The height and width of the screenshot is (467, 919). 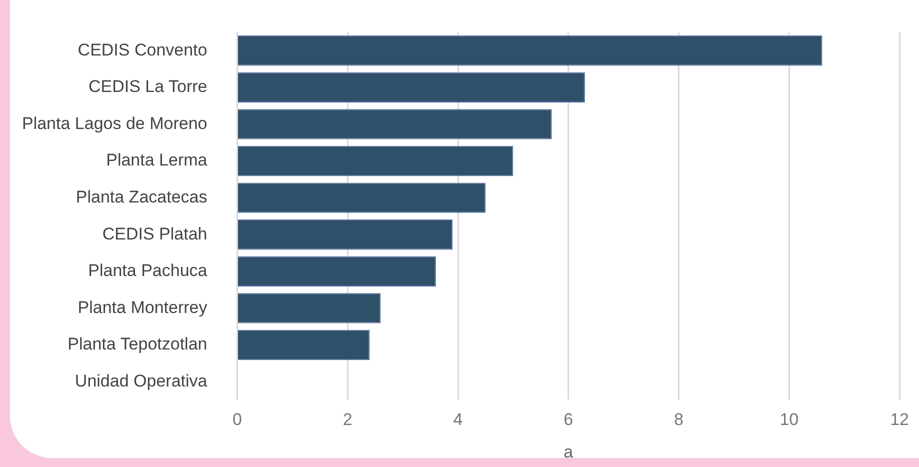 I want to click on x-tick-label: 0, so click(x=237, y=420).